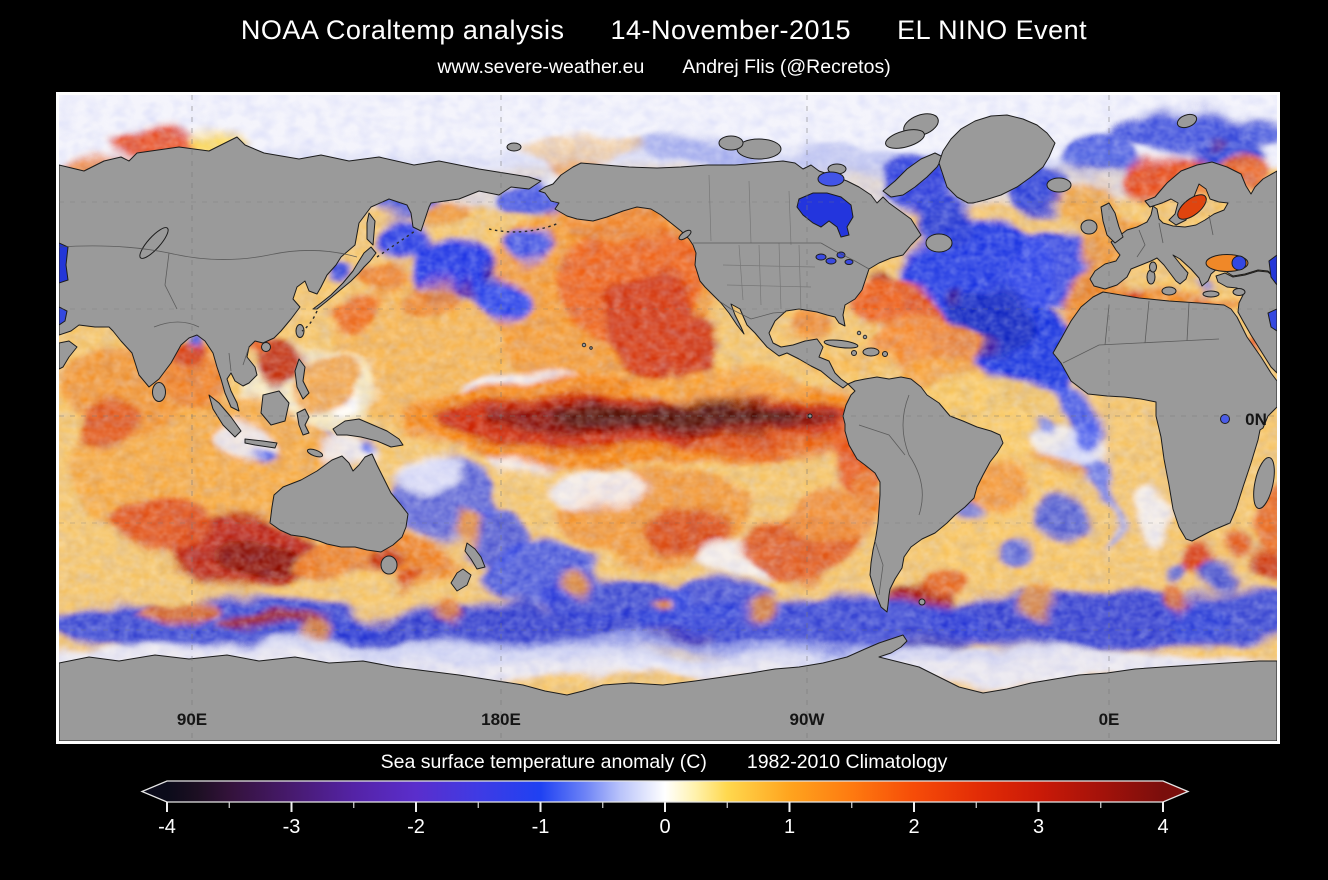 This screenshot has height=880, width=1328. Describe the element at coordinates (302, 379) in the screenshot. I see `island-philippines` at that location.